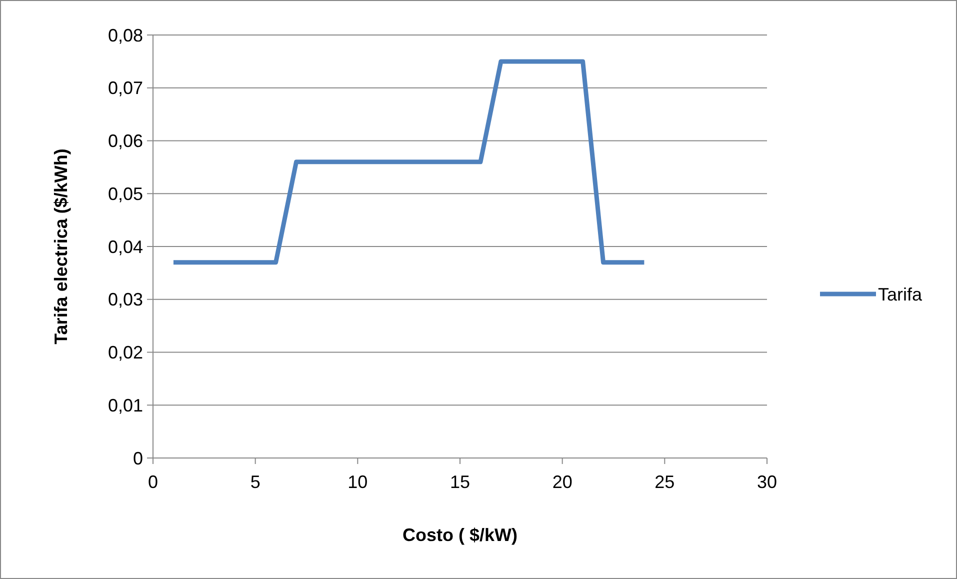 Image resolution: width=957 pixels, height=579 pixels. What do you see at coordinates (562, 482) in the screenshot?
I see `x-tick-label: 20` at bounding box center [562, 482].